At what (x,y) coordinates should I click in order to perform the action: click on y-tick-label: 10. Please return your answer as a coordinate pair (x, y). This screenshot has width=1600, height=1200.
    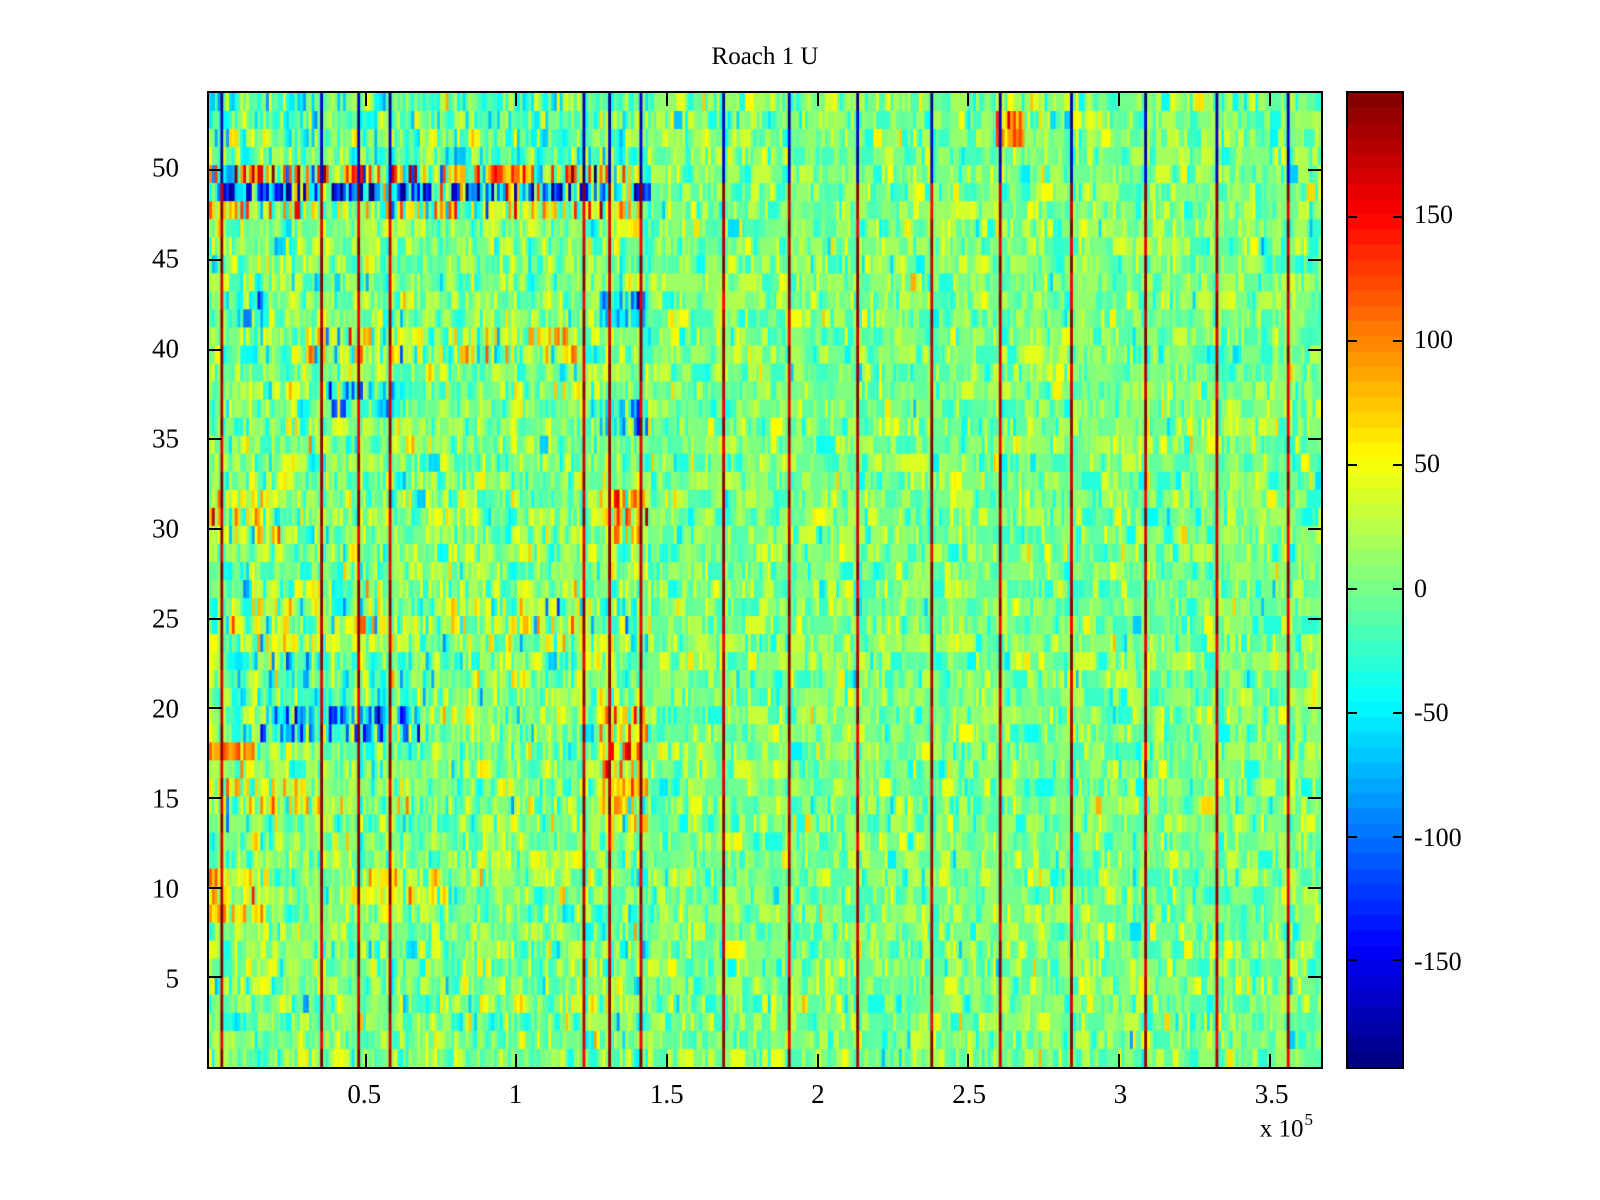
    Looking at the image, I should click on (165, 888).